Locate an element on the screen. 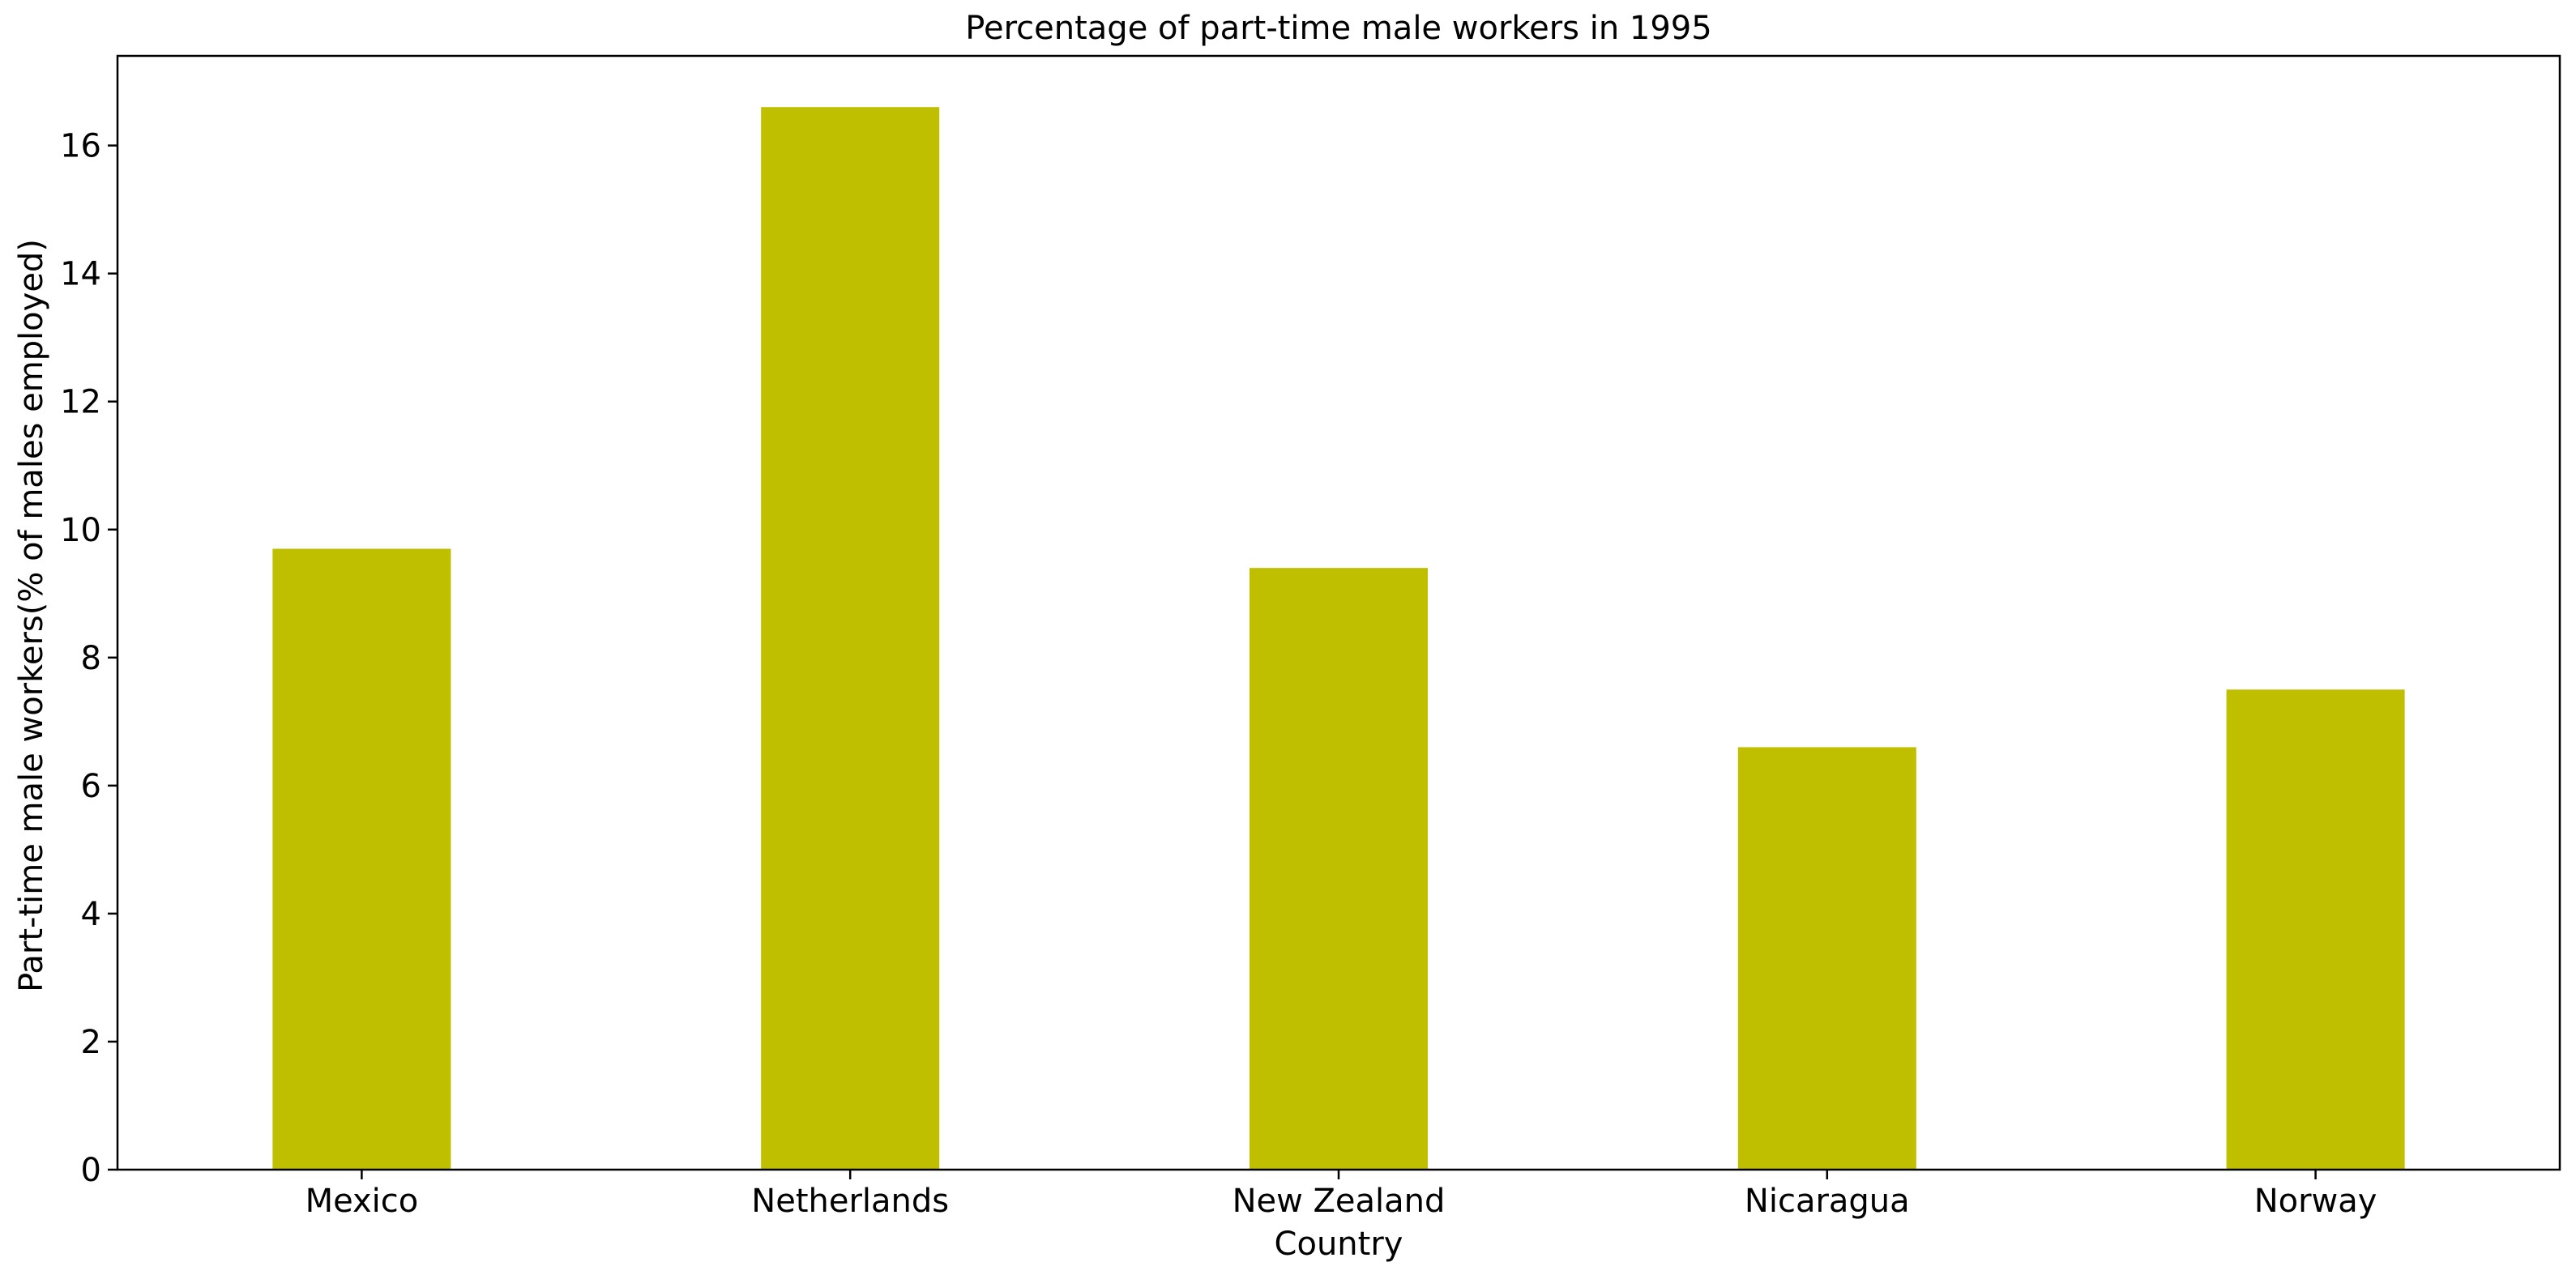  bar-nicaragua is located at coordinates (1826, 958).